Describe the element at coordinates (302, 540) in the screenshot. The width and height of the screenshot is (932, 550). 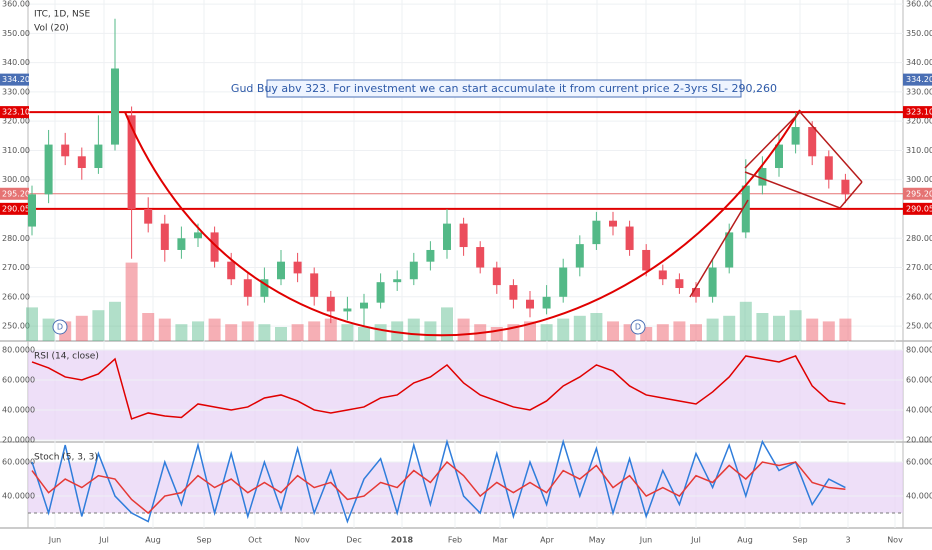
I see `x-tick-label: Nov` at that location.